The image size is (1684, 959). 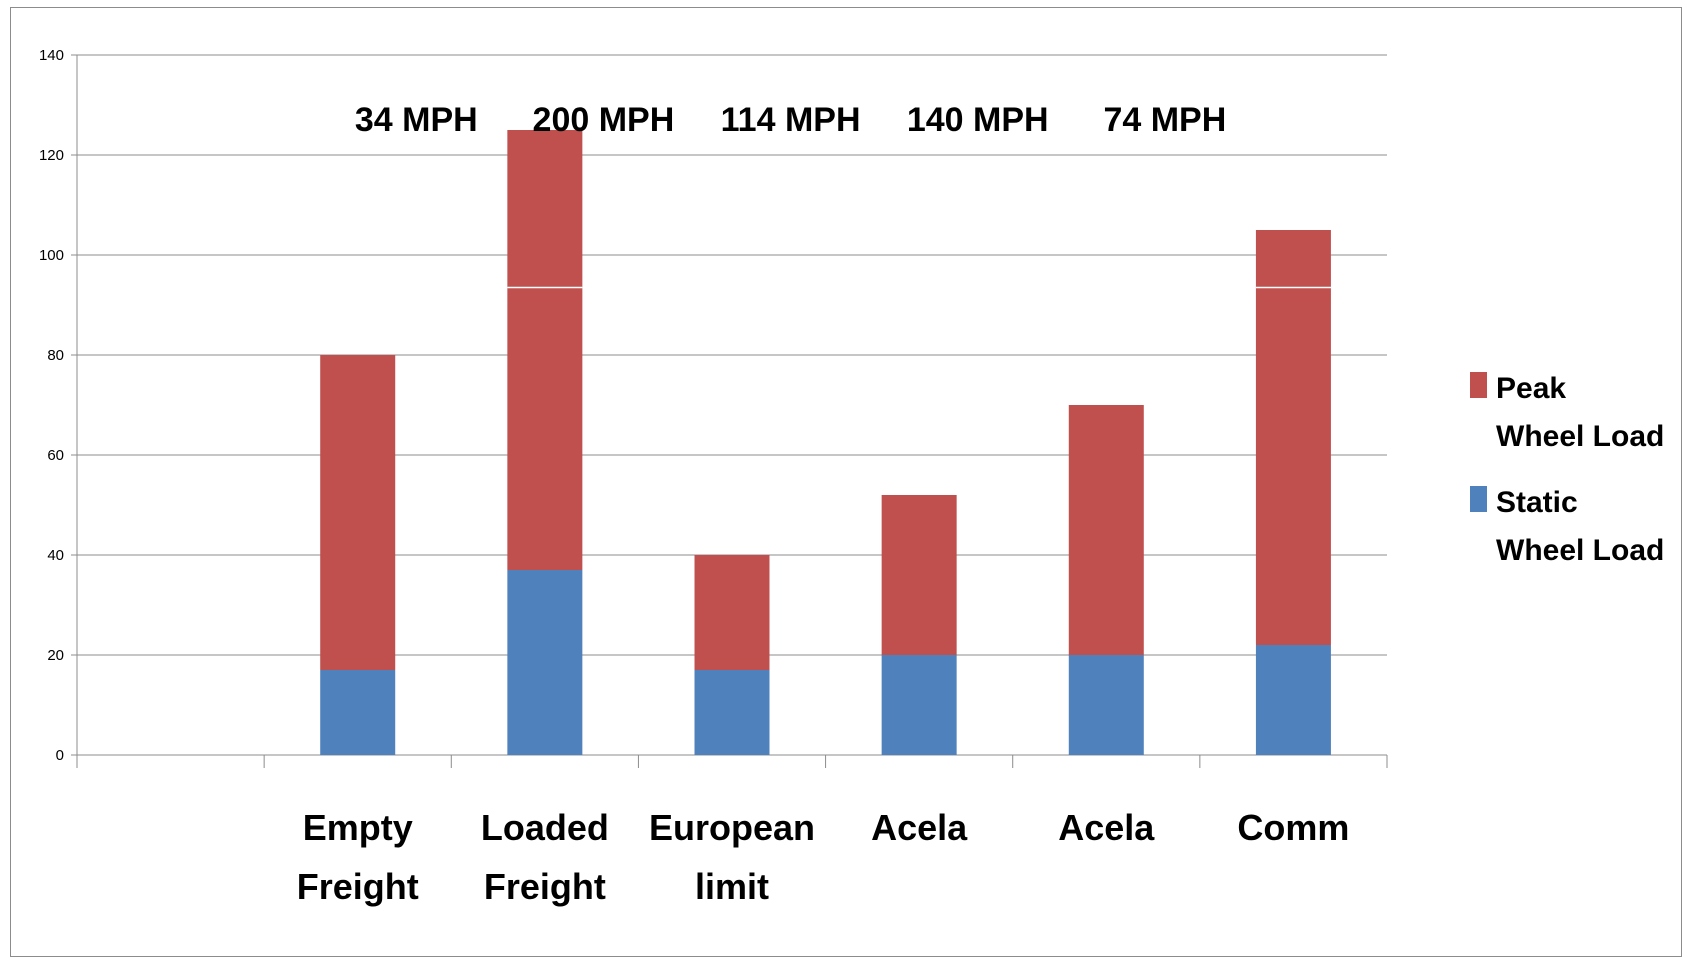 I want to click on speed-annotation: 200 MPH, so click(x=604, y=120).